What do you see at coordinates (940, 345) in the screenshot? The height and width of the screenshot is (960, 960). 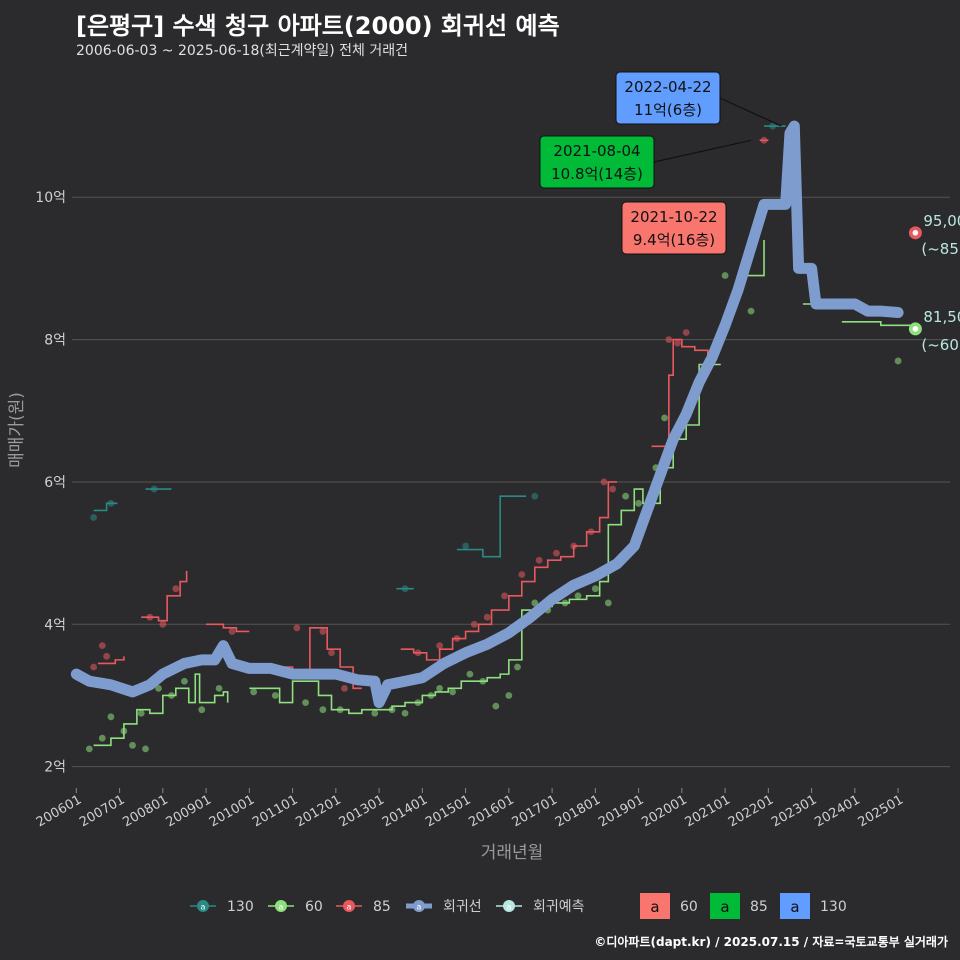 I see `prediction-area: (~60㎡)` at bounding box center [940, 345].